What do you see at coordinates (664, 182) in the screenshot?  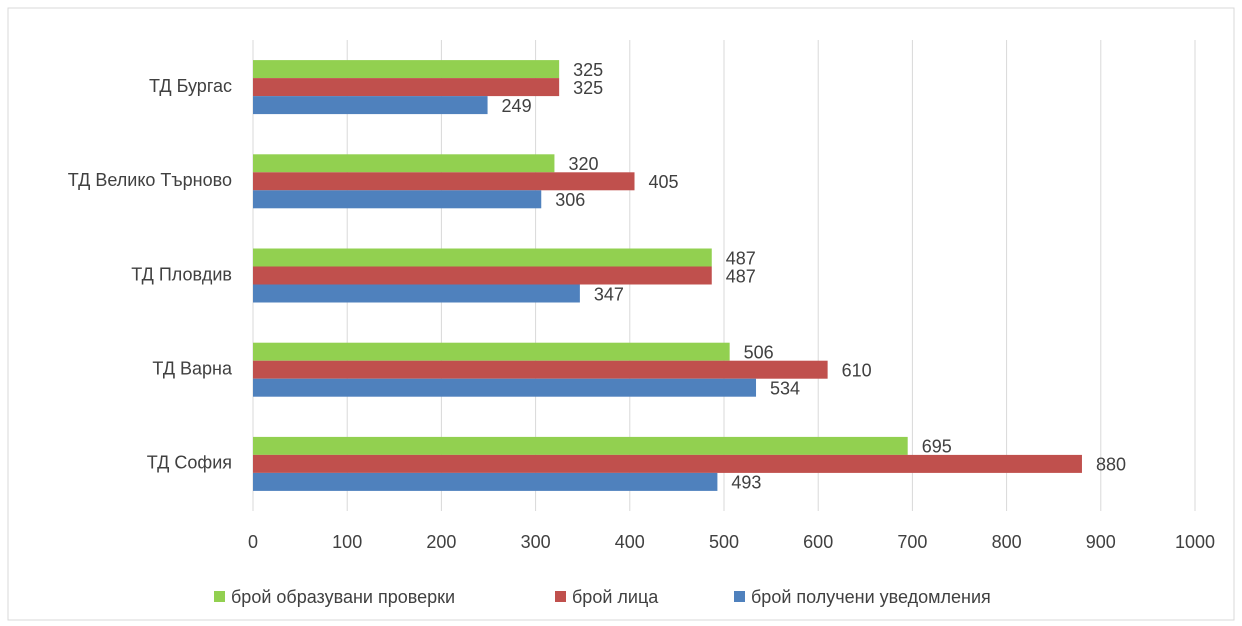 I see `data-label: 405` at bounding box center [664, 182].